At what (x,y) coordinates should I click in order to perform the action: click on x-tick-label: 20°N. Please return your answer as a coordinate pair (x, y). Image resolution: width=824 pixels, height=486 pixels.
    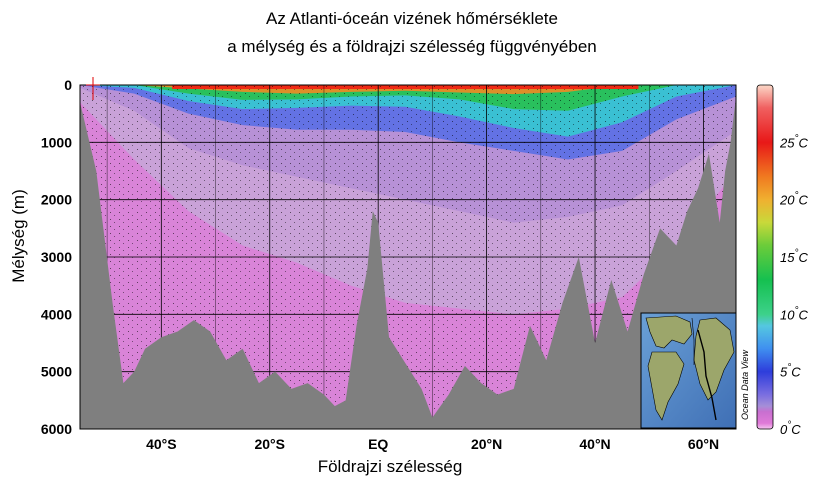
    Looking at the image, I should click on (486, 444).